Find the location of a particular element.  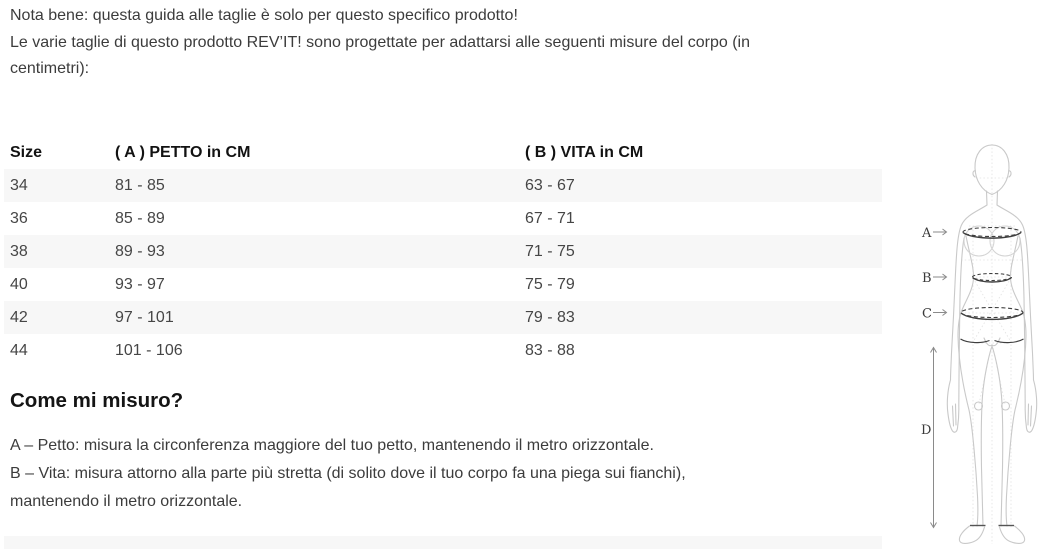

measurement-lines is located at coordinates (992, 376).